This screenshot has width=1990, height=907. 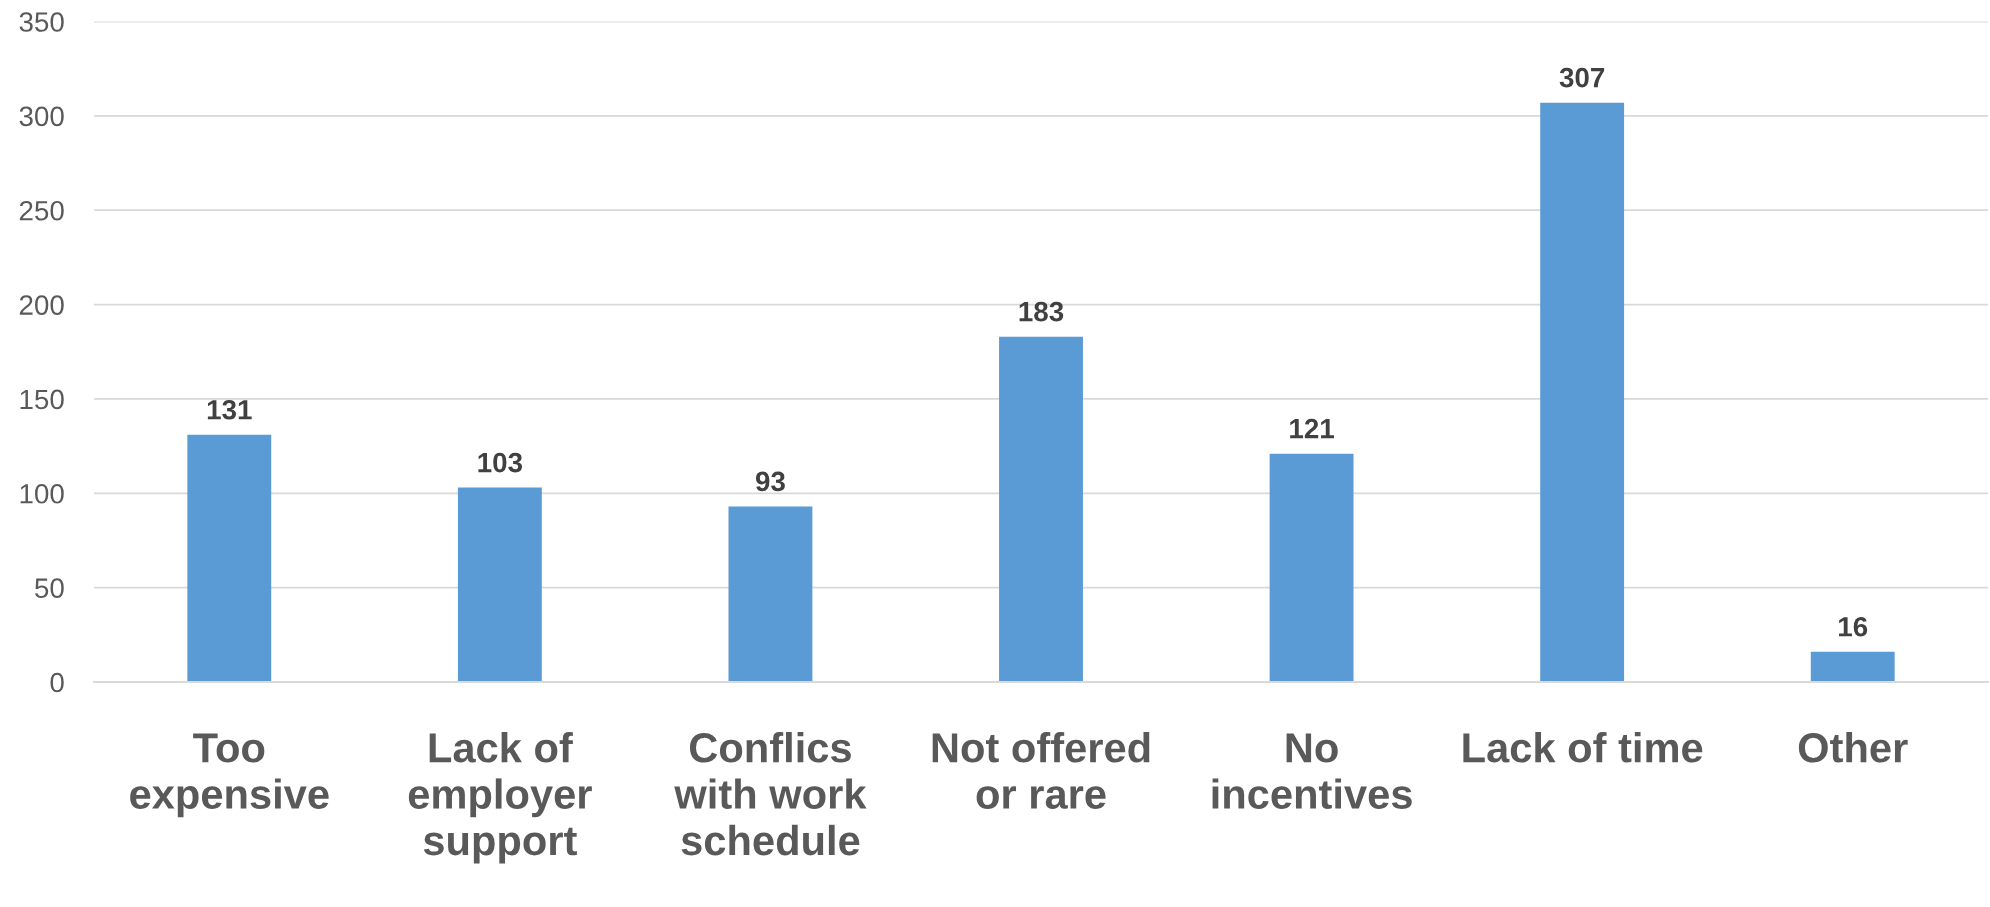 I want to click on y-tick-label: 150, so click(x=42, y=399).